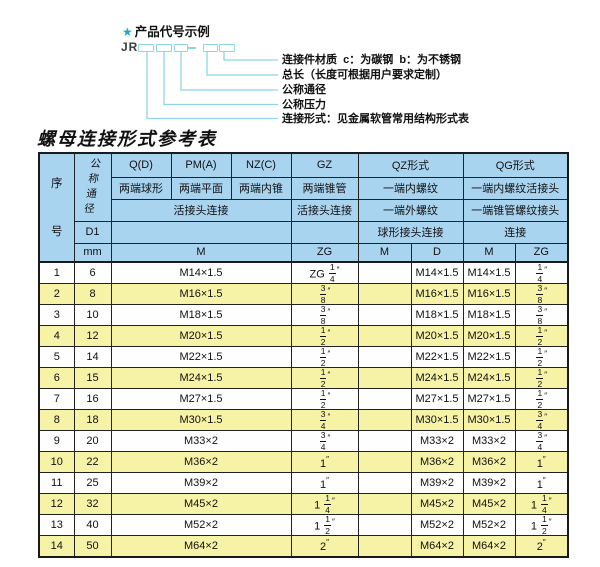 Image resolution: width=600 pixels, height=567 pixels. Describe the element at coordinates (489, 252) in the screenshot. I see `header-qg-m-label: M` at that location.